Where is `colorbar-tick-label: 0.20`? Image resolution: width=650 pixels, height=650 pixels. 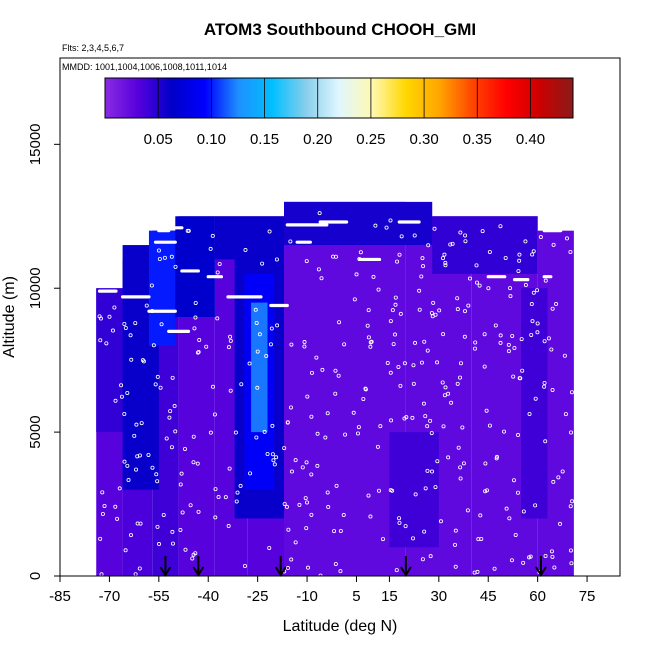 colorbar-tick-label: 0.20 is located at coordinates (317, 139).